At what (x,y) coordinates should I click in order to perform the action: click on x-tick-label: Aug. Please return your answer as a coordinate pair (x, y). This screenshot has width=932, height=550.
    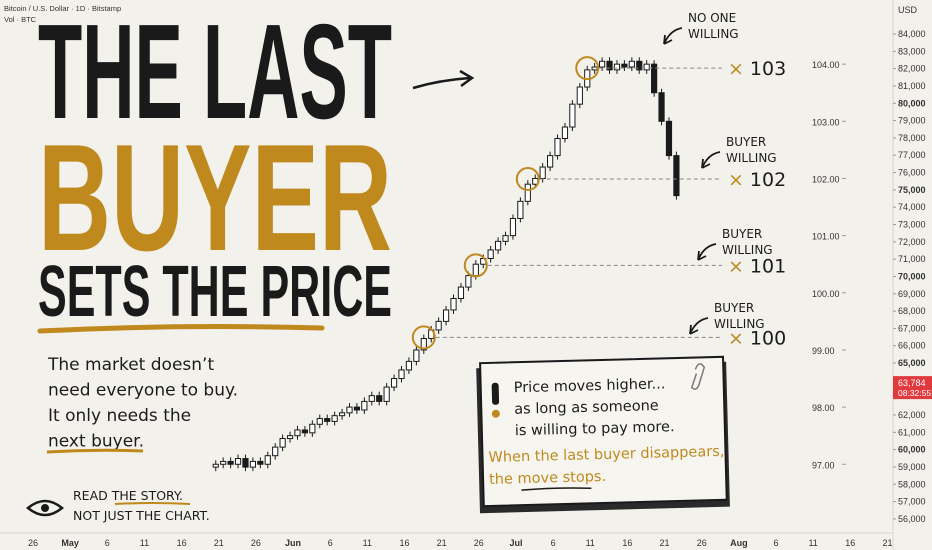
    Looking at the image, I should click on (739, 543).